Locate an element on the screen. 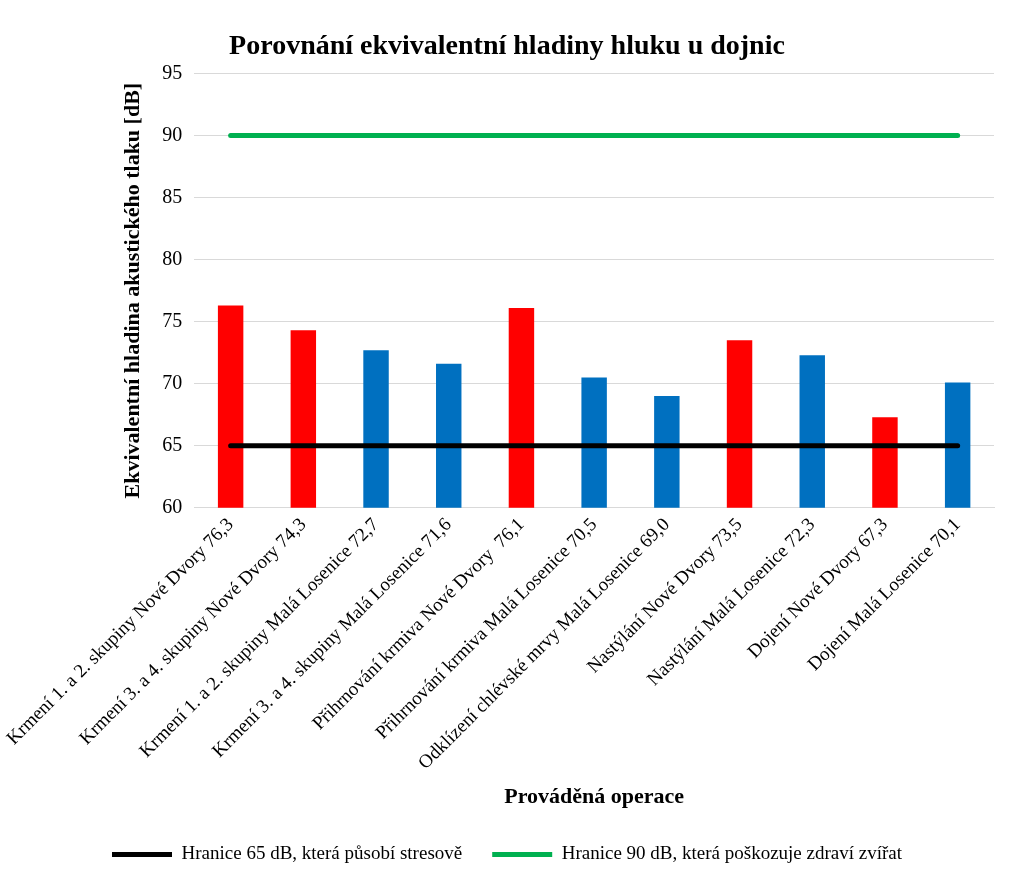 Image resolution: width=1014 pixels, height=894 pixels. y-tick-label: 60 is located at coordinates (172, 505).